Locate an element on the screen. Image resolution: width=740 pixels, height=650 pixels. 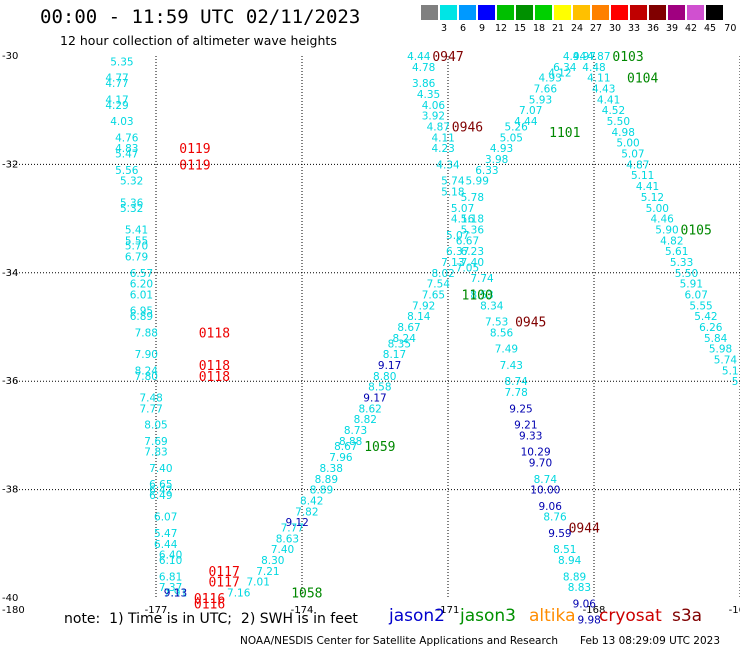
wave-height-value: 4.44 is located at coordinates (526, 122).